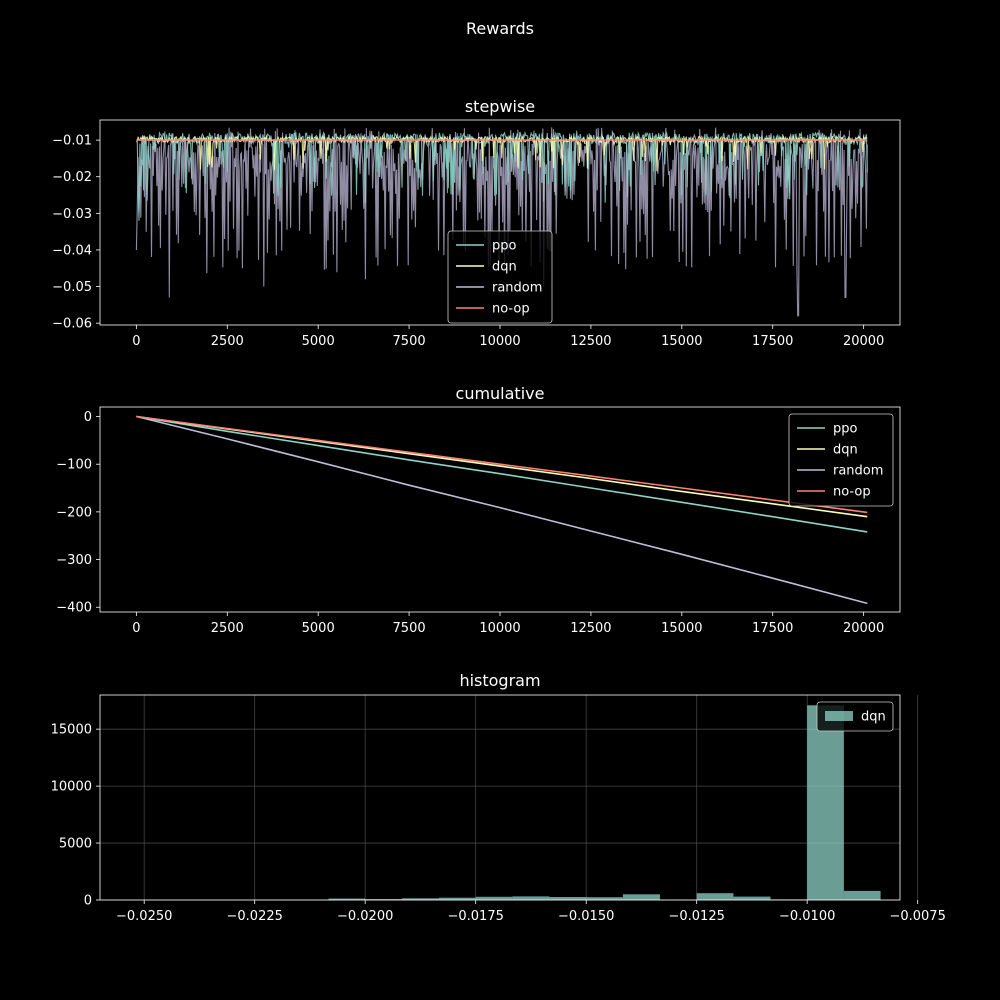 This screenshot has width=1000, height=1000. Describe the element at coordinates (511, 309) in the screenshot. I see `stepwise-legend-label-3: no-op` at that location.